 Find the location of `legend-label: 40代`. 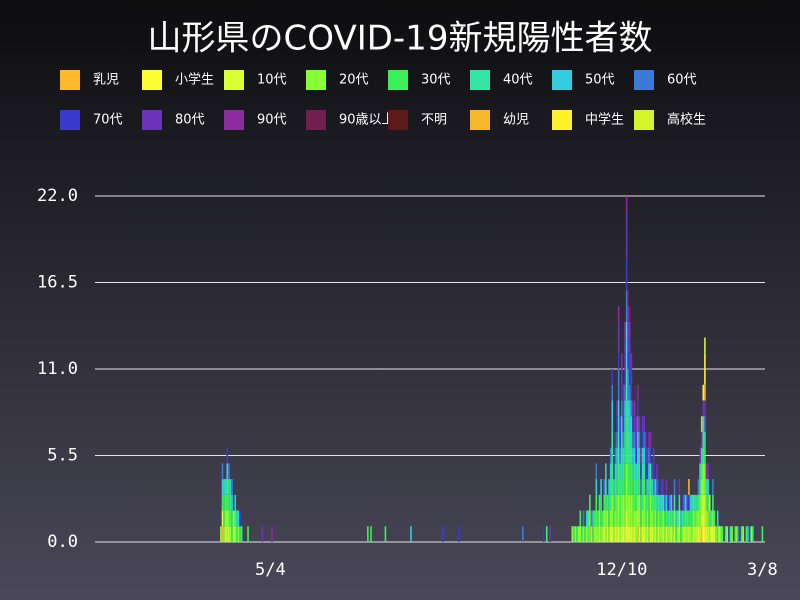

legend-label: 40代 is located at coordinates (518, 80).